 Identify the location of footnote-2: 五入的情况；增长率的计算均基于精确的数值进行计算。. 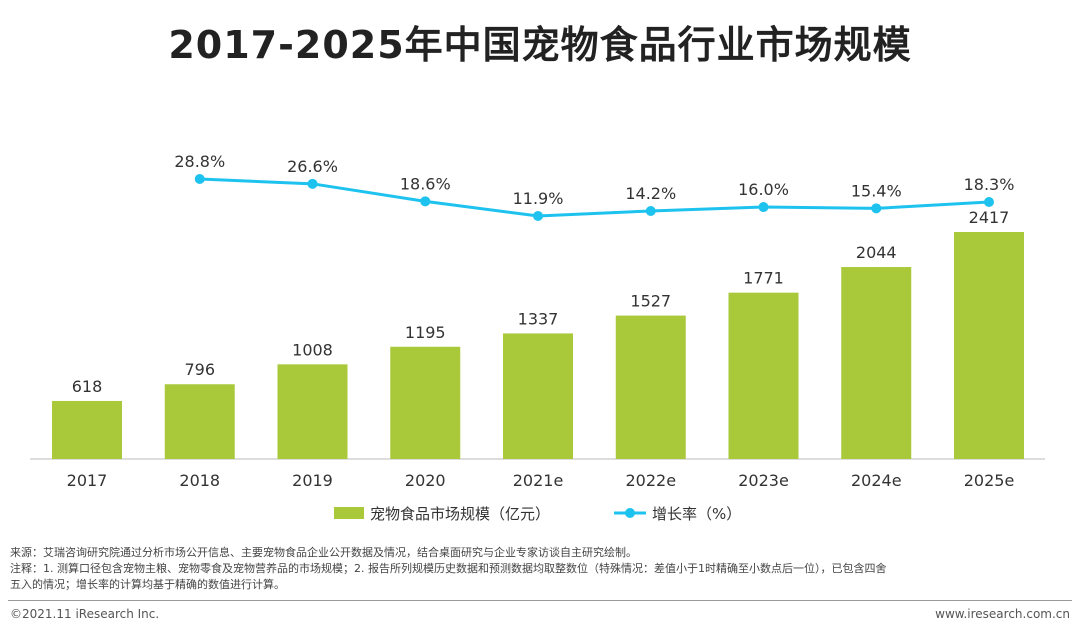
(147, 584).